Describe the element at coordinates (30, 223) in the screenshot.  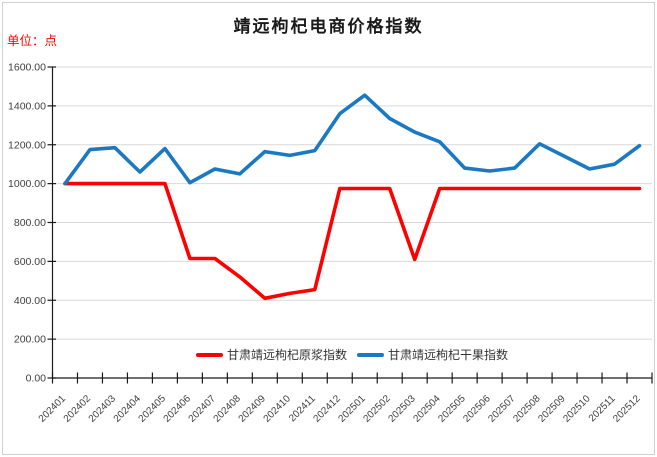
I see `y-tick-label: 800.00` at that location.